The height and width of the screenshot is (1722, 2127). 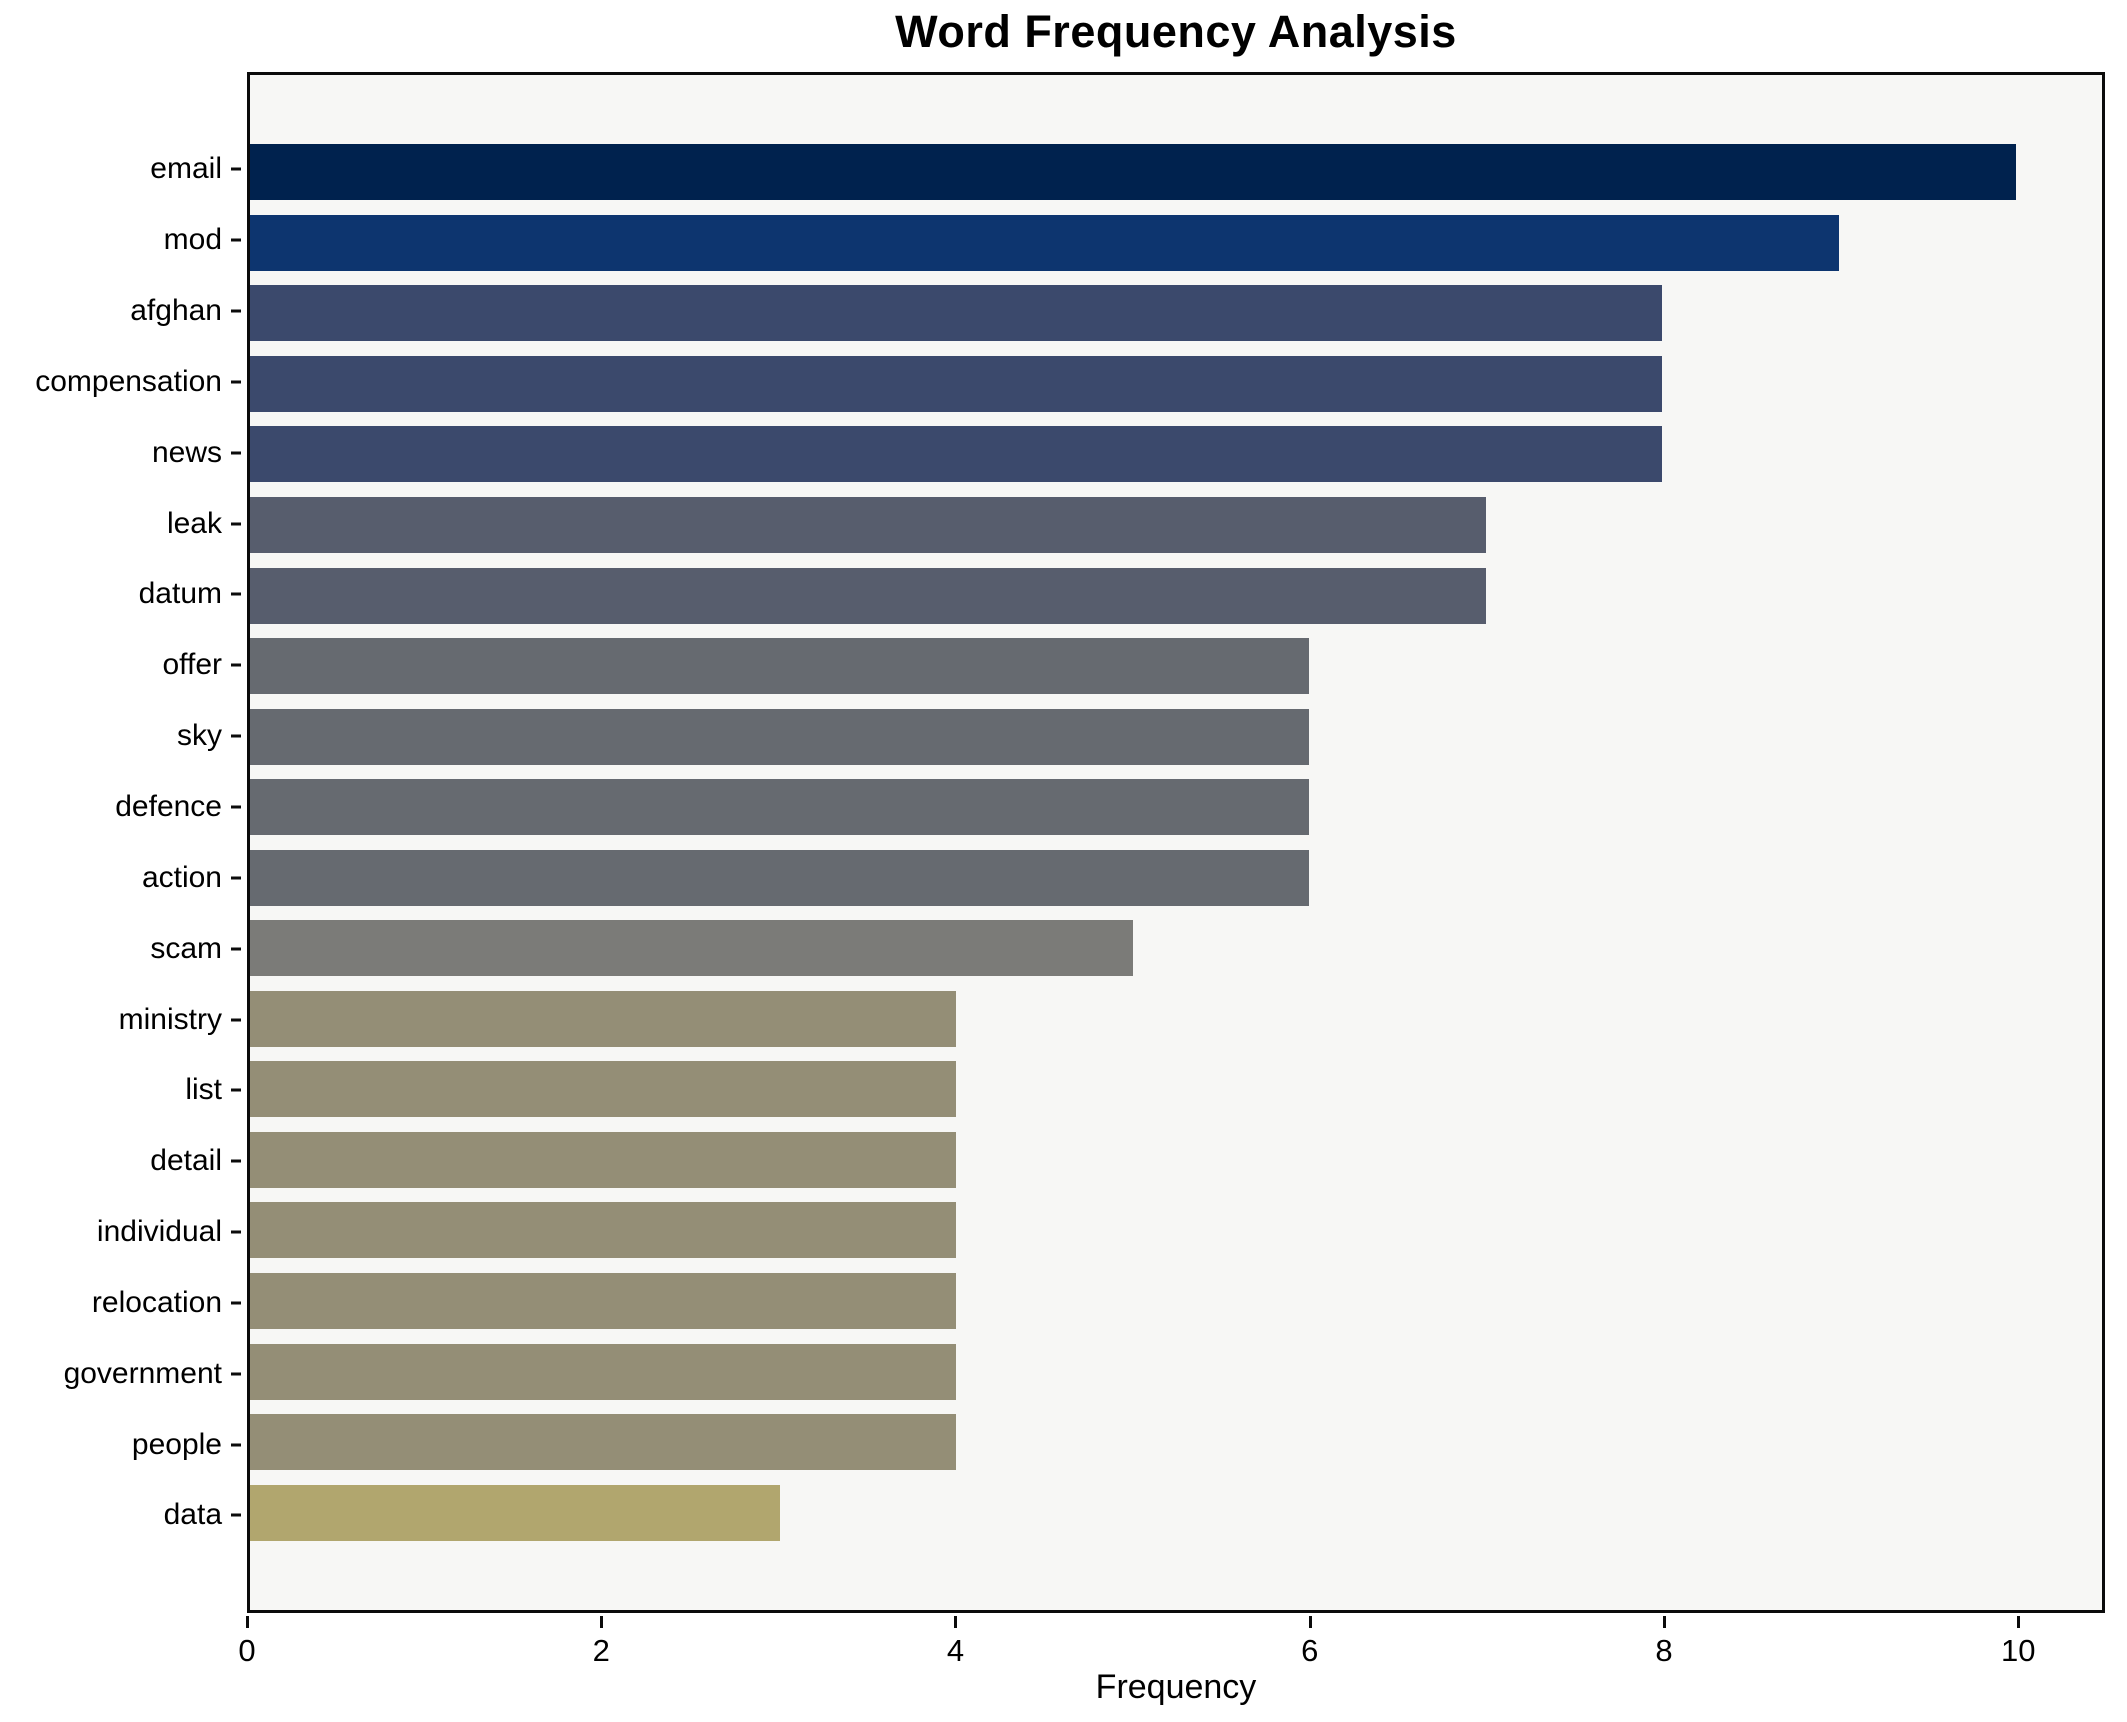 I want to click on y-tick-label-ministry: ministry, so click(x=170, y=1019).